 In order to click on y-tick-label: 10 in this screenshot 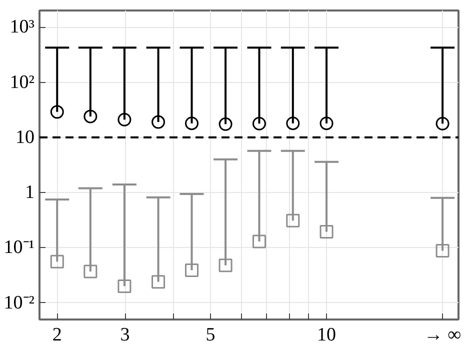, I will do `click(25, 137)`.